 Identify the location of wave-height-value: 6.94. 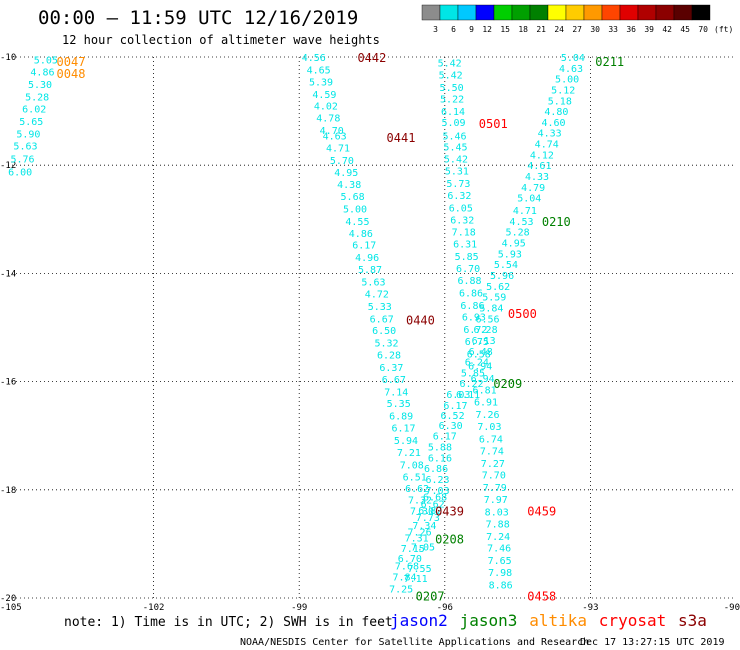
(480, 366).